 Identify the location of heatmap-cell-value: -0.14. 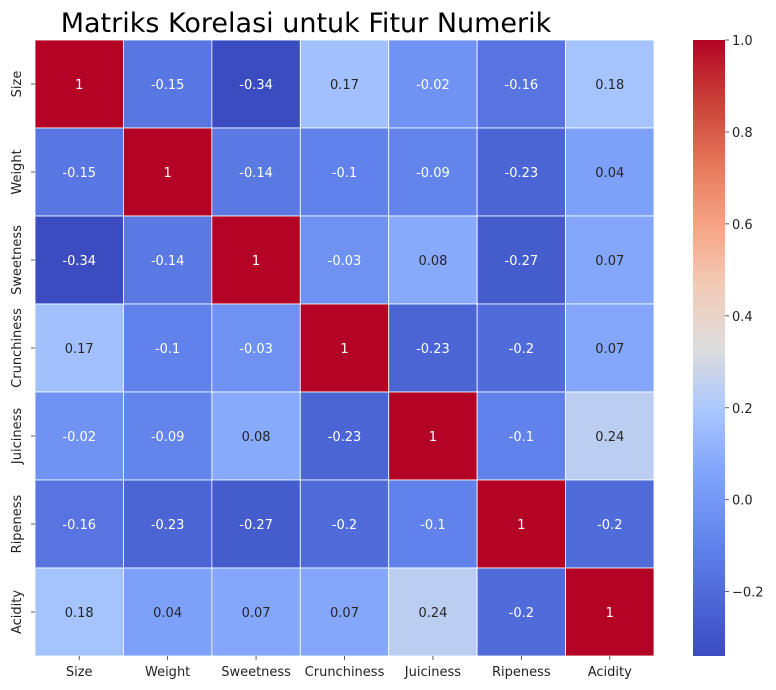
(256, 173).